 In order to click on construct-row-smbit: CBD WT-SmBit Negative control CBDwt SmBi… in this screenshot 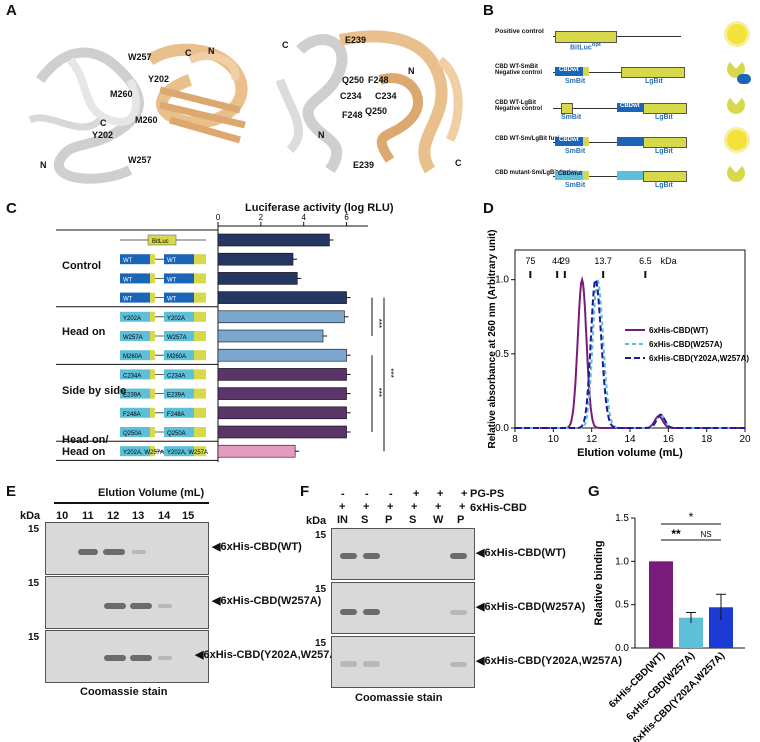, I will do `click(627, 73)`.